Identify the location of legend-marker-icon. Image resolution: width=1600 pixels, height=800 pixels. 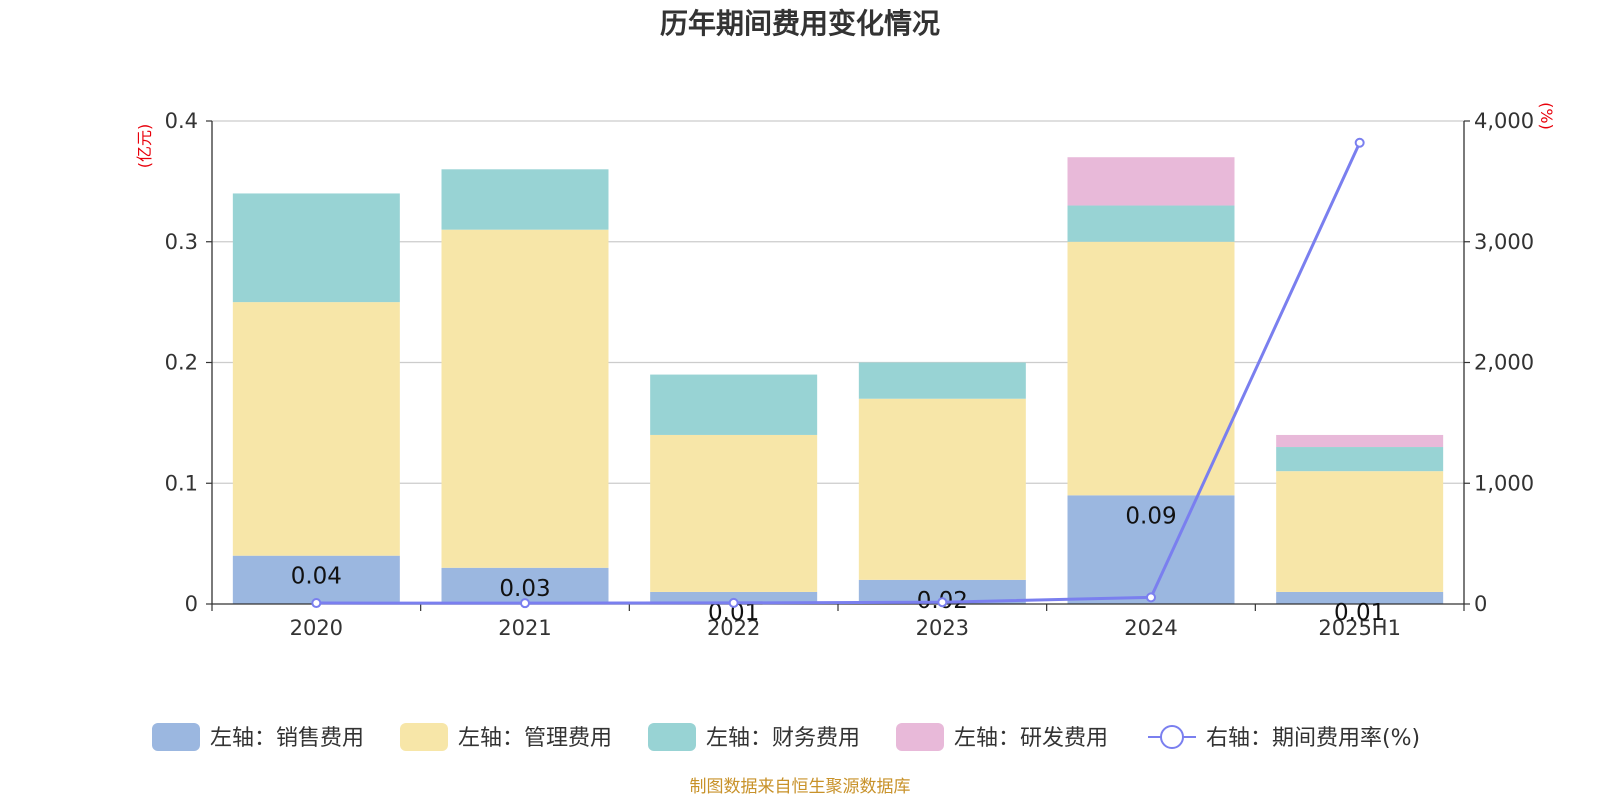
(1172, 737).